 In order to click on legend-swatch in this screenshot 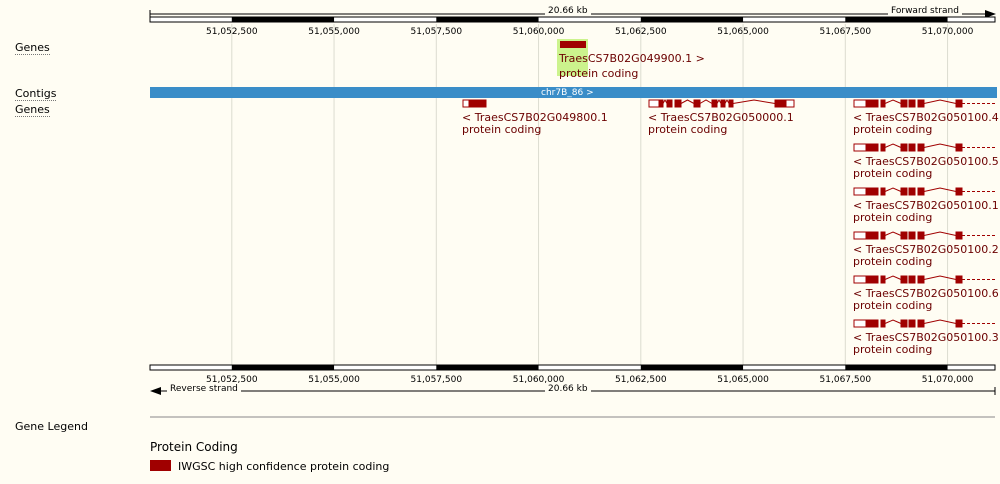, I will do `click(160, 465)`.